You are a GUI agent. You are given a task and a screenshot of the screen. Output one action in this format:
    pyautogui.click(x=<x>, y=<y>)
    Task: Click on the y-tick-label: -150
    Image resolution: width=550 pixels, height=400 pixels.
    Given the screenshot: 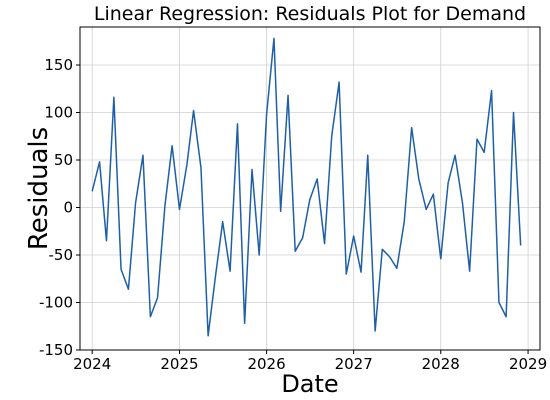 What is the action you would take?
    pyautogui.click(x=56, y=350)
    